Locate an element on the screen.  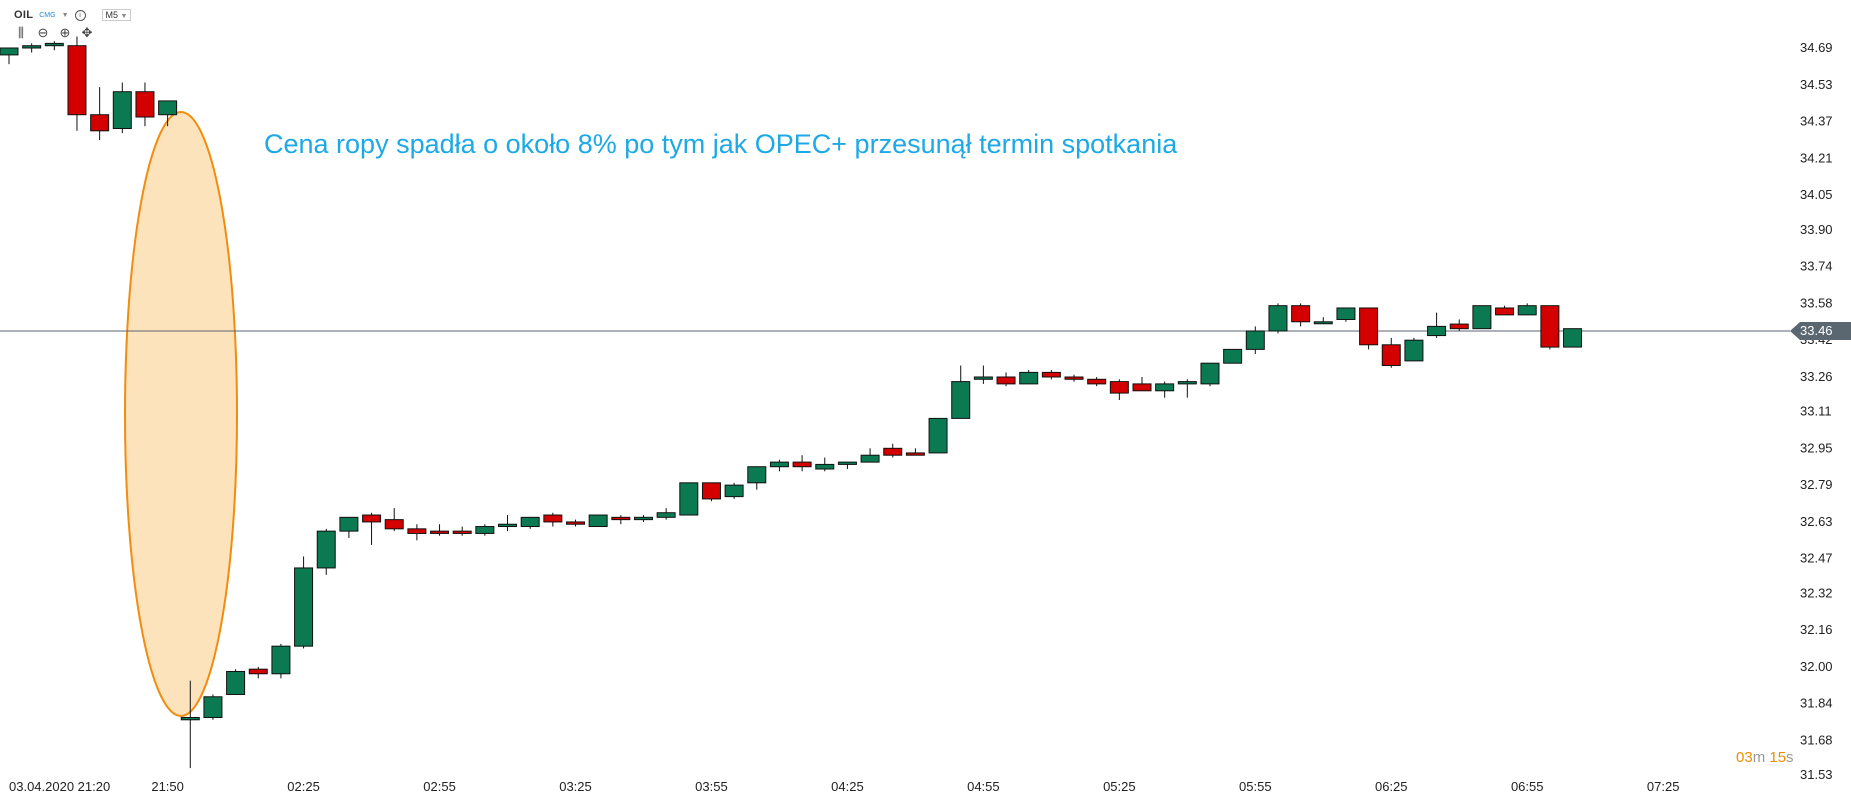
x-tick-label: 05:25 is located at coordinates (1119, 786).